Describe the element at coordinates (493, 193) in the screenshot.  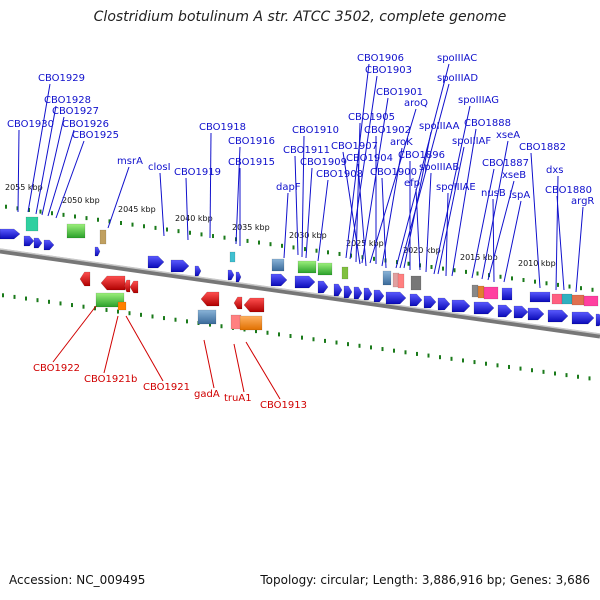
I see `gene-label-forward: nusB` at that location.